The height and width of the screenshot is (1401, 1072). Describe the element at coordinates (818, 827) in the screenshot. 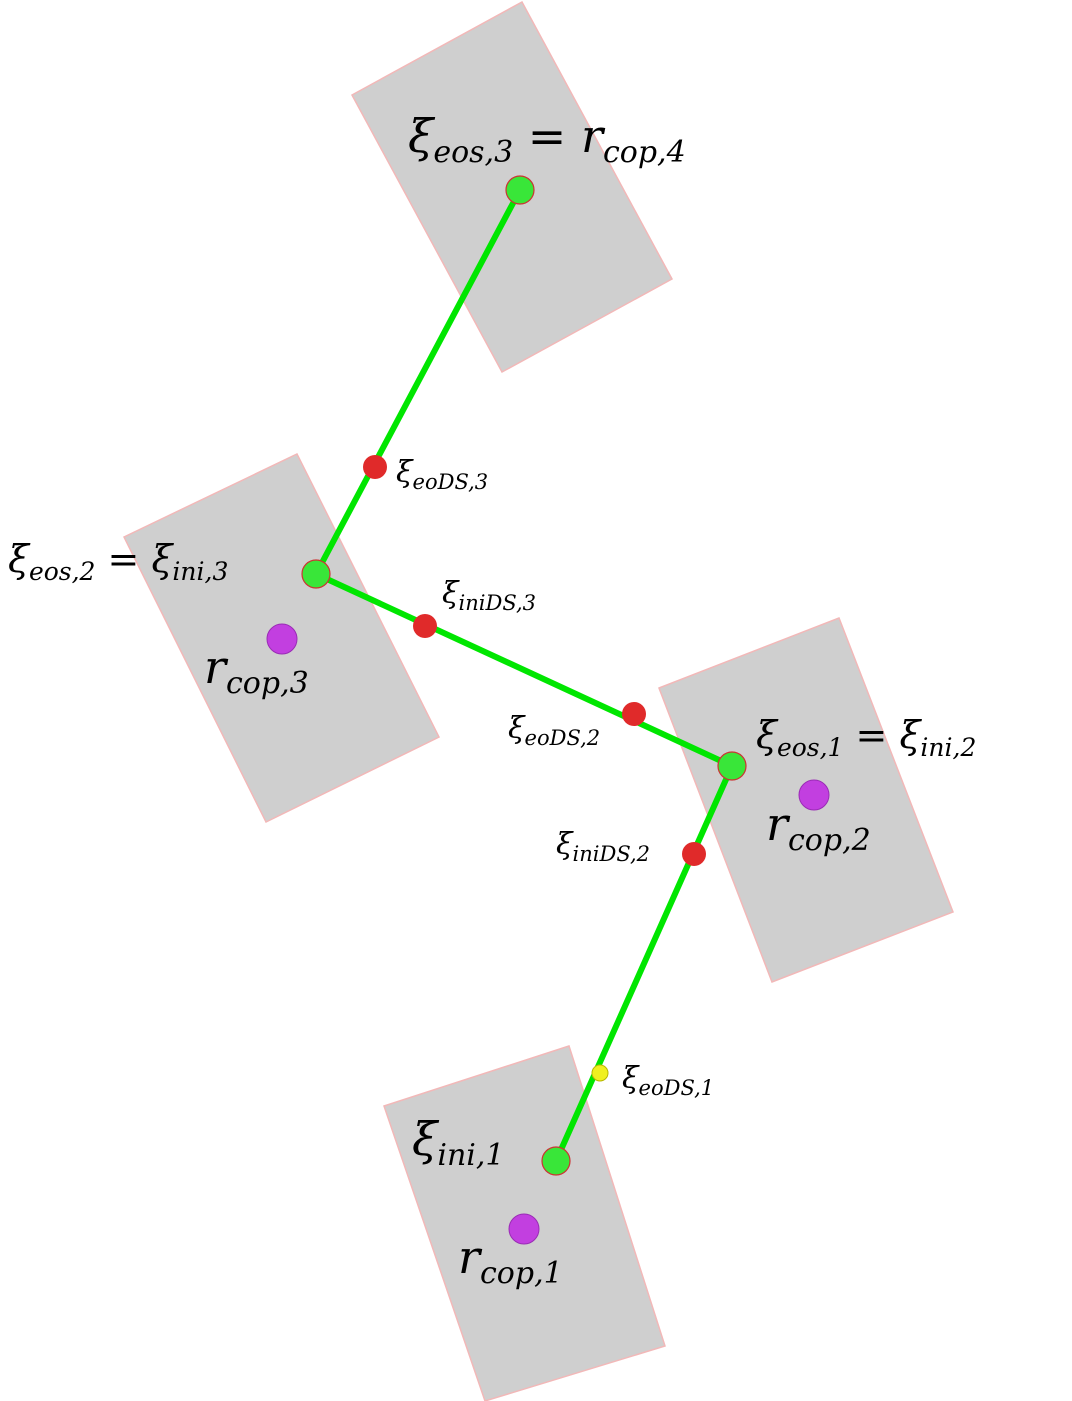

I see `label-cop2: rcop,2` at that location.